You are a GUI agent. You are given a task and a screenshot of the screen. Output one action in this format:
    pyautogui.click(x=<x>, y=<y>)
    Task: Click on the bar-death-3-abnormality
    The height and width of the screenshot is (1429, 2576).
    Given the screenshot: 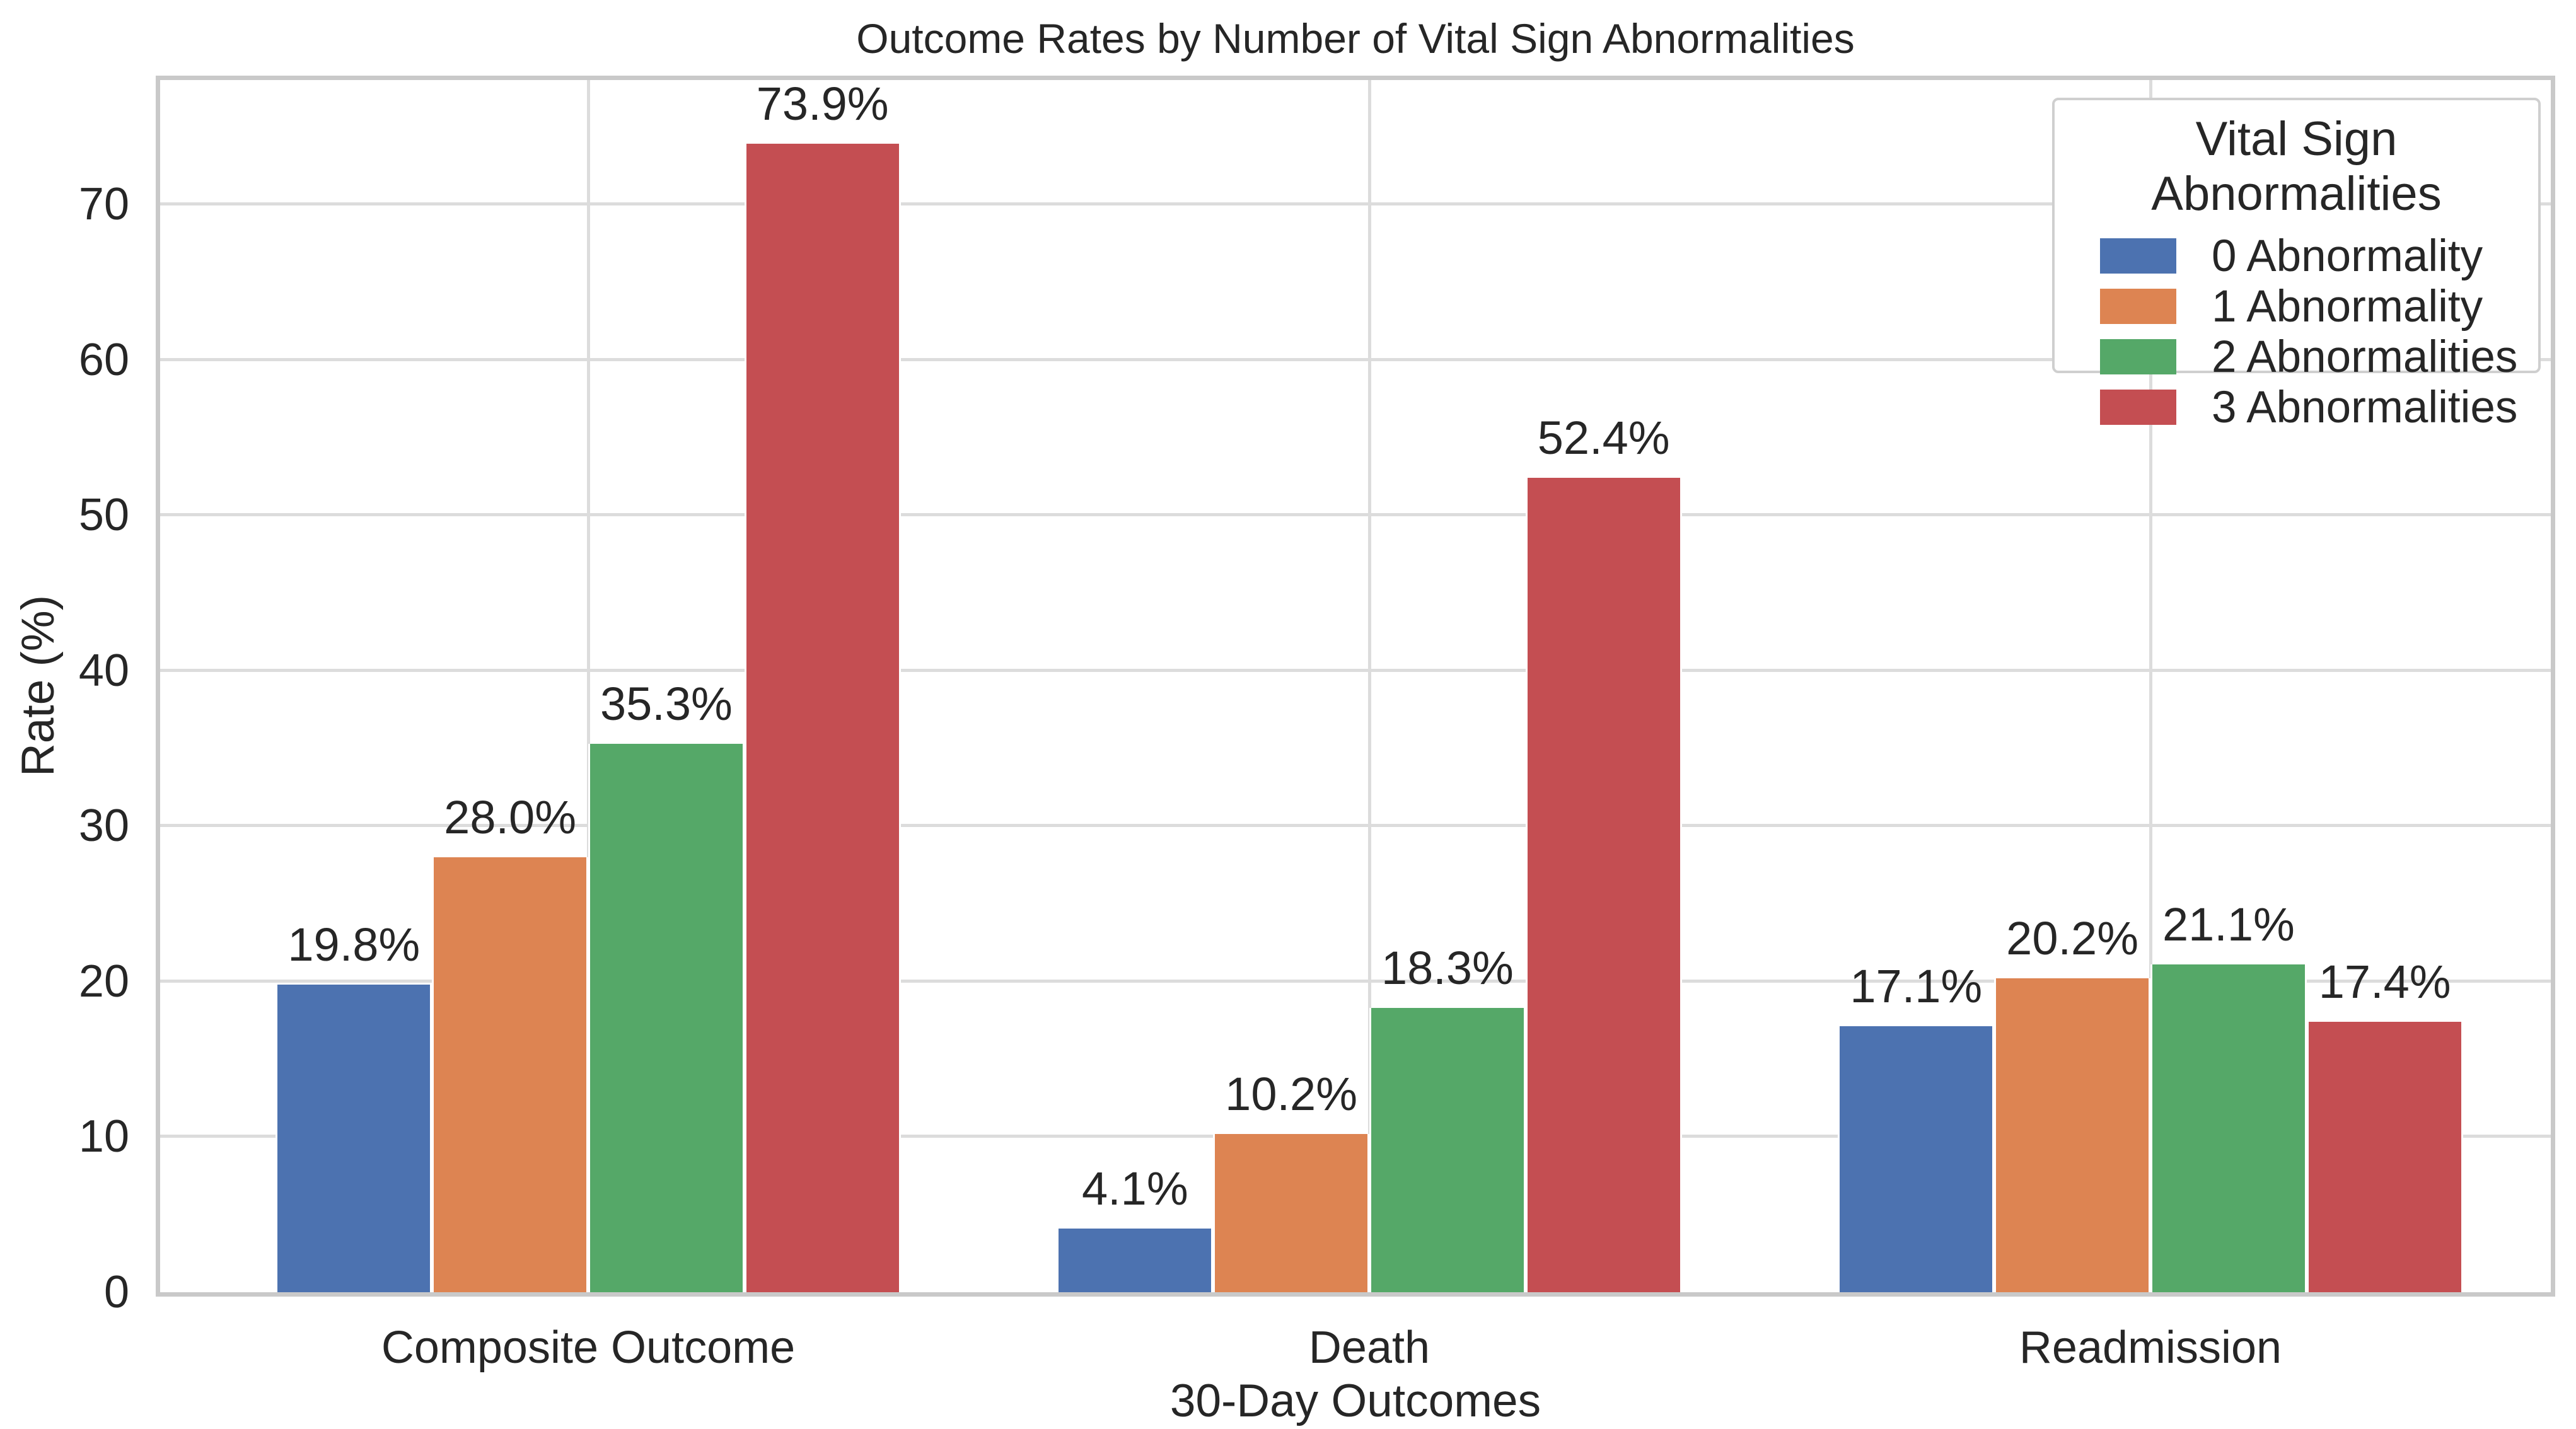 What is the action you would take?
    pyautogui.click(x=1603, y=885)
    